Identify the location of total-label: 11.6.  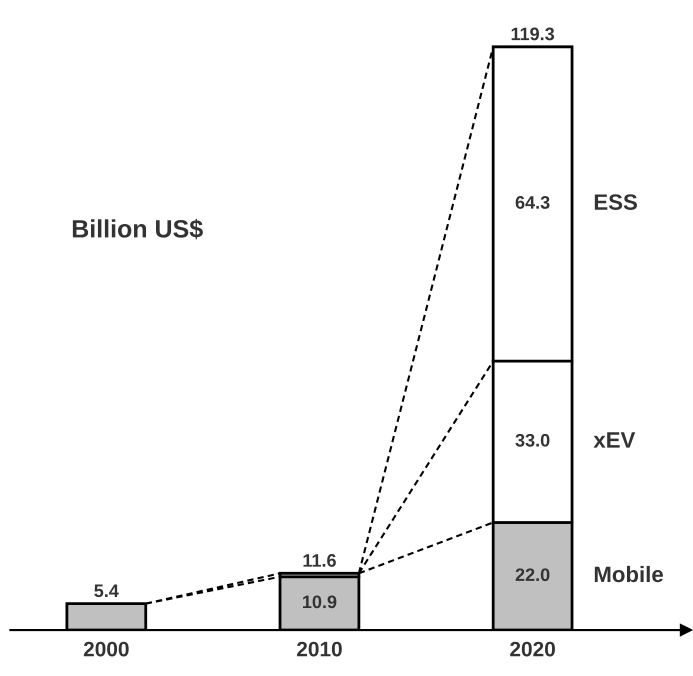
(320, 560).